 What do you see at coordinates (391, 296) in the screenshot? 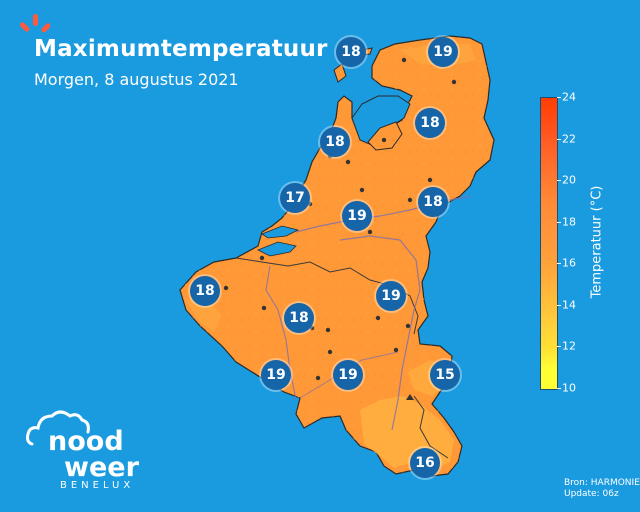
I see `temp-marker-limburg: 19` at bounding box center [391, 296].